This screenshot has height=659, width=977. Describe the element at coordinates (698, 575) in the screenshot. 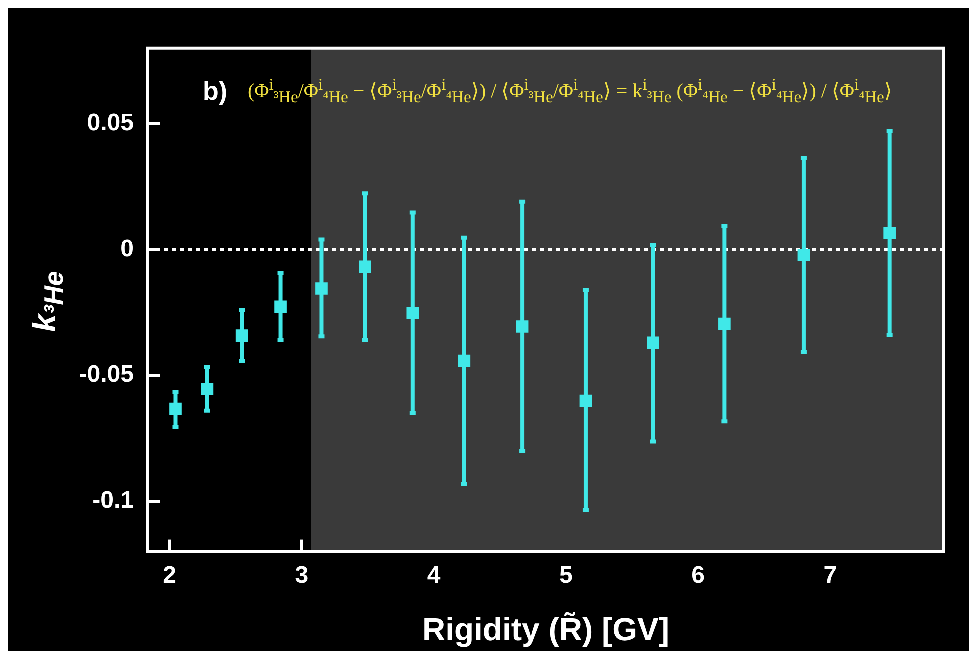

I see `x-tick-label: 6` at that location.